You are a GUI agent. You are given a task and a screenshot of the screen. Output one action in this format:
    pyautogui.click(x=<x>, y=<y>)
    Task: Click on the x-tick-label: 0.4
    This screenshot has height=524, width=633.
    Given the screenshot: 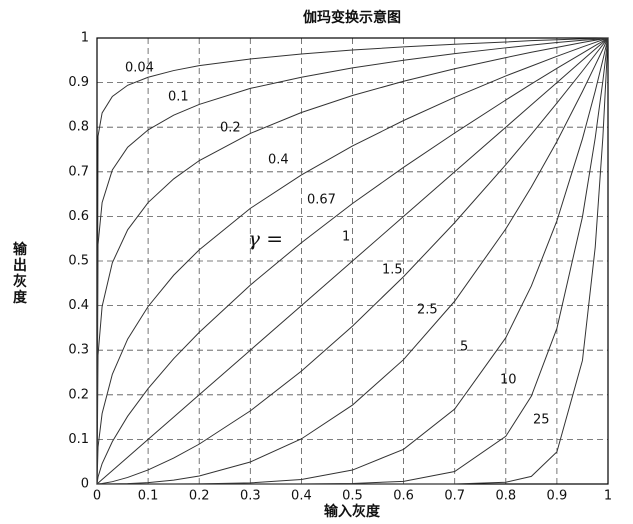 What is the action you would take?
    pyautogui.click(x=301, y=496)
    